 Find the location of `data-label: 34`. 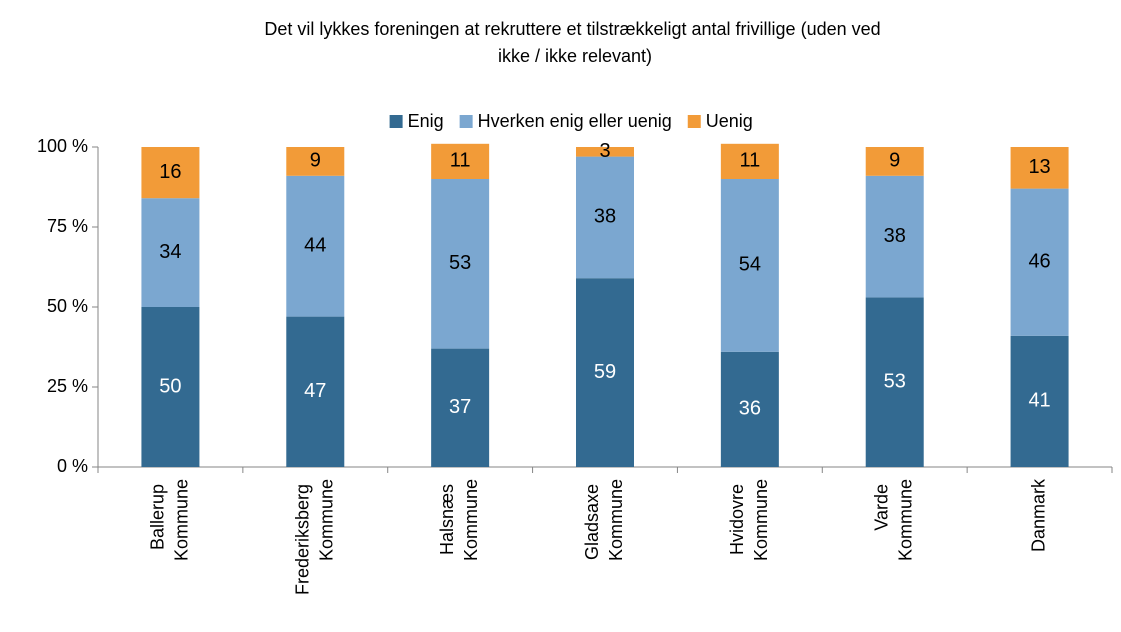

data-label: 34 is located at coordinates (170, 252).